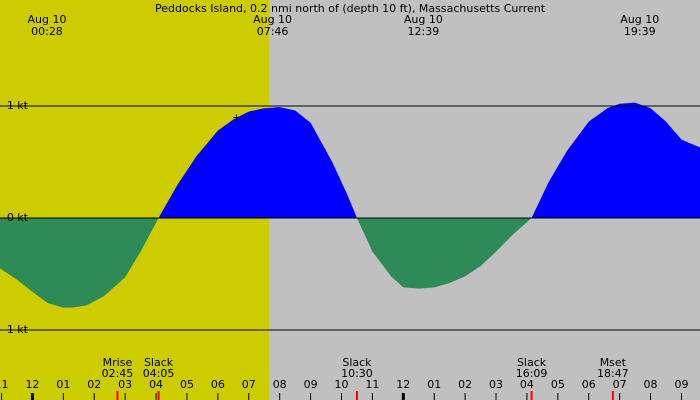 Image resolution: width=700 pixels, height=400 pixels. What do you see at coordinates (273, 31) in the screenshot?
I see `top-event-time: 07:46` at bounding box center [273, 31].